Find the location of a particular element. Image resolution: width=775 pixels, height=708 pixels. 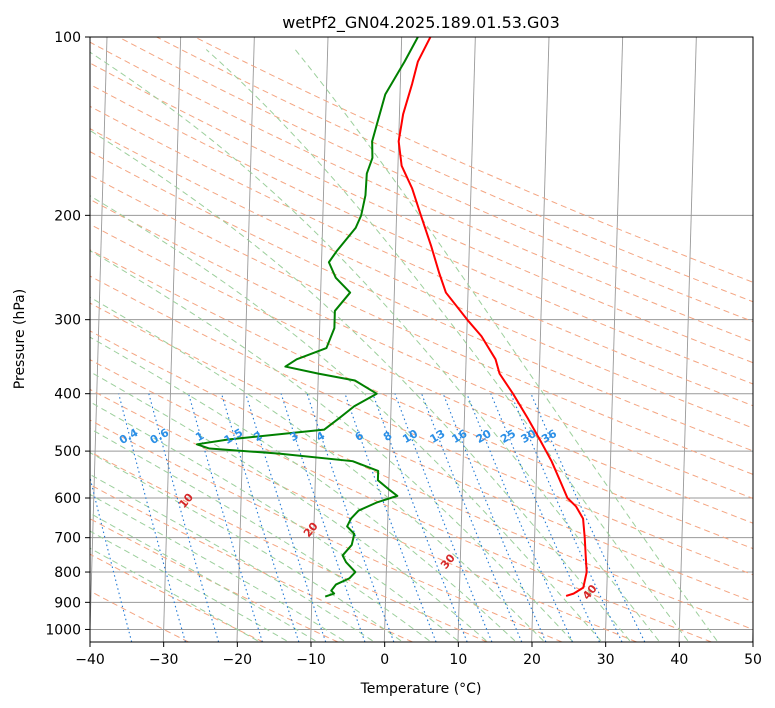

x-tick-label: 30 is located at coordinates (606, 660).